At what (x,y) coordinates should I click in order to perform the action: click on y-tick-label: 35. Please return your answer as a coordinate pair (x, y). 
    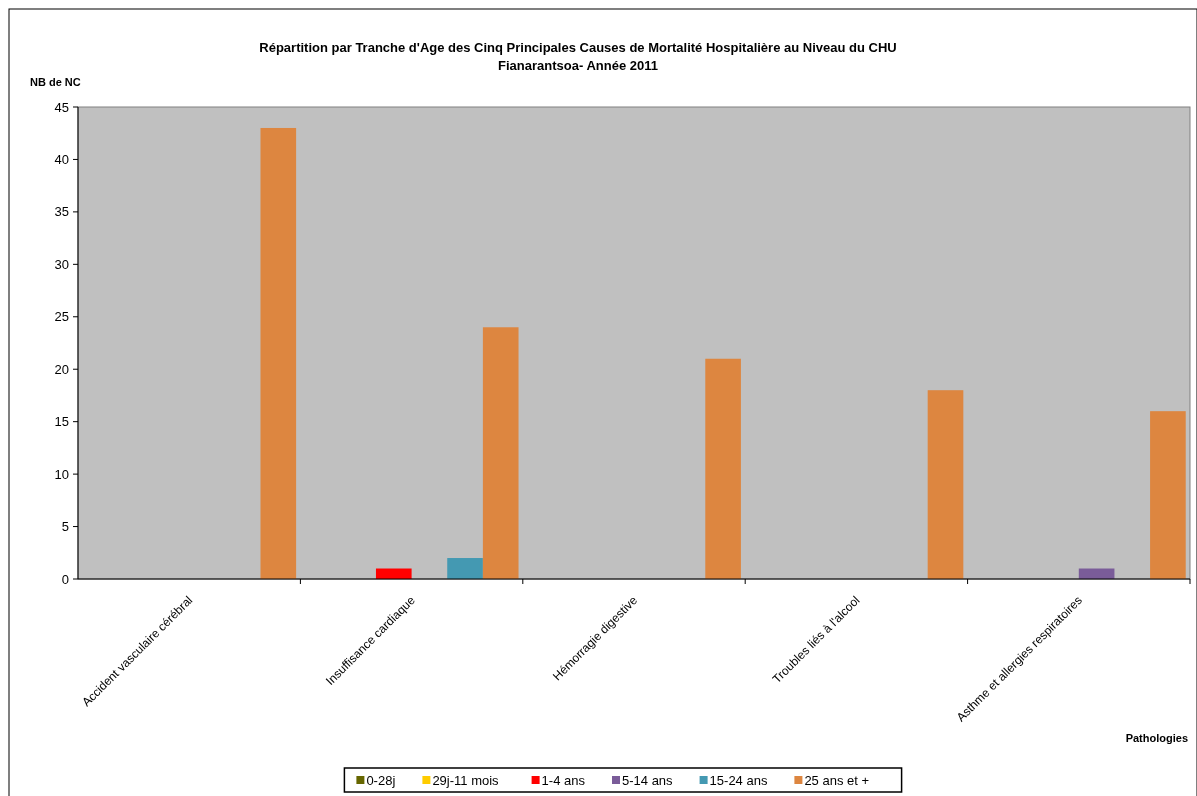
    Looking at the image, I should click on (61, 212).